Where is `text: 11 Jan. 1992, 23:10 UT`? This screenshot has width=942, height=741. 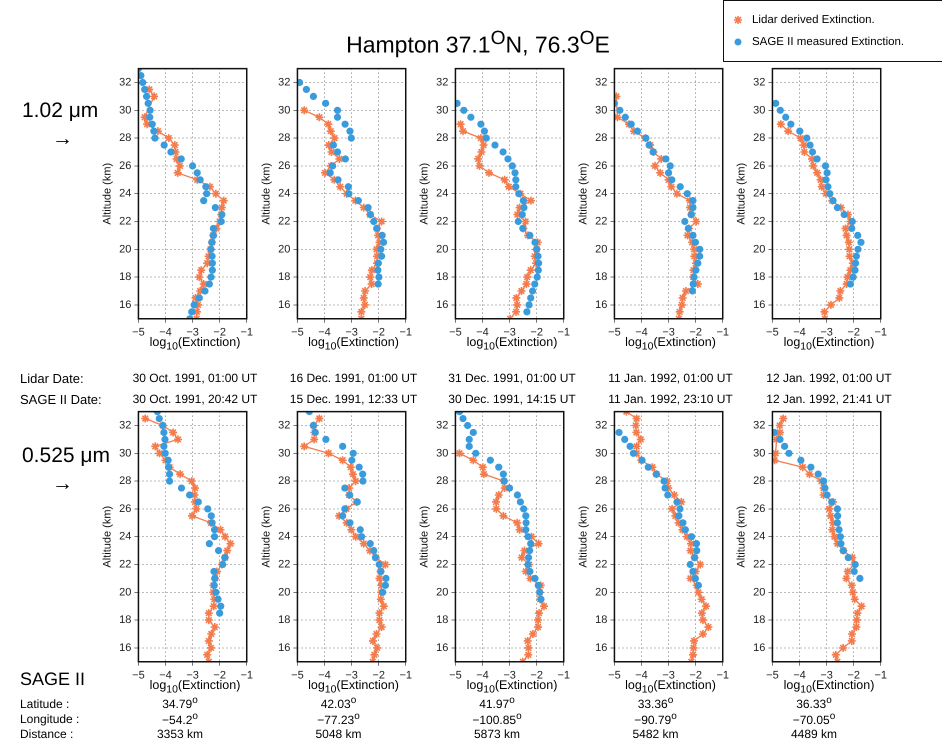
text: 11 Jan. 1992, 23:10 UT is located at coordinates (670, 399).